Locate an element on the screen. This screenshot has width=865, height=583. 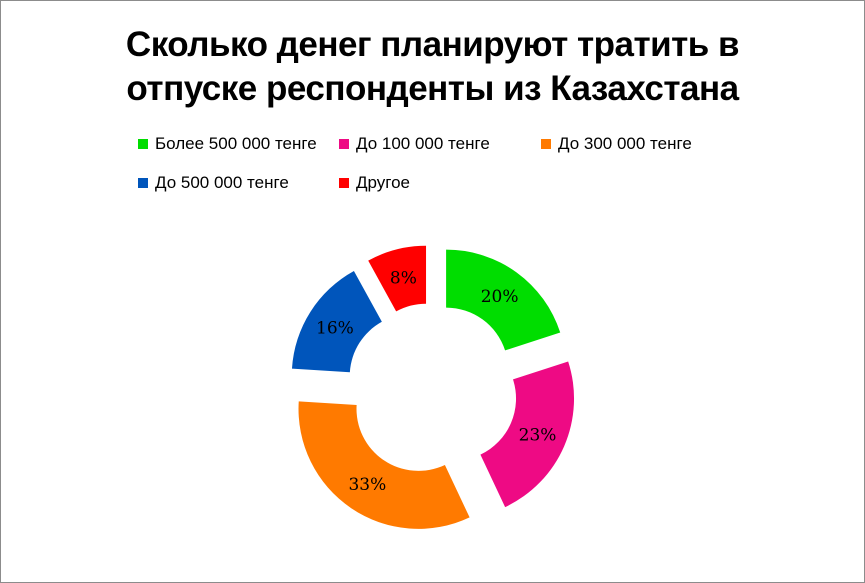
slice-label-4: 8% is located at coordinates (403, 279).